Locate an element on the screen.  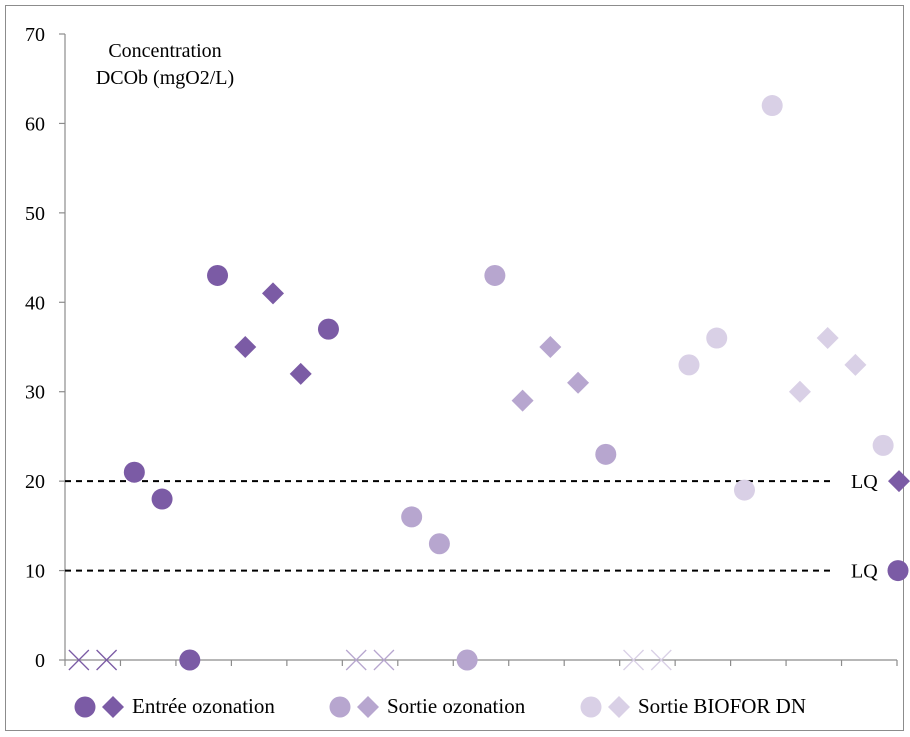
series-2-cross-22-stroke-b is located at coordinates (661, 660).